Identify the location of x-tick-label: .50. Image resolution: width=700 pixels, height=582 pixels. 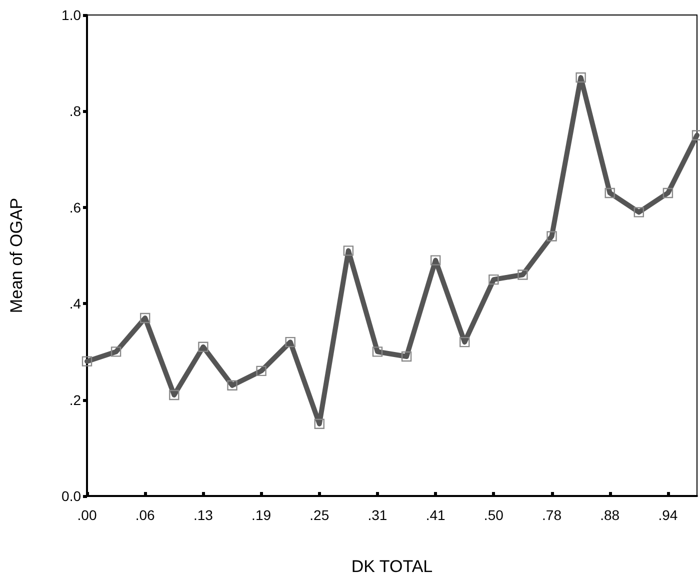
(494, 515).